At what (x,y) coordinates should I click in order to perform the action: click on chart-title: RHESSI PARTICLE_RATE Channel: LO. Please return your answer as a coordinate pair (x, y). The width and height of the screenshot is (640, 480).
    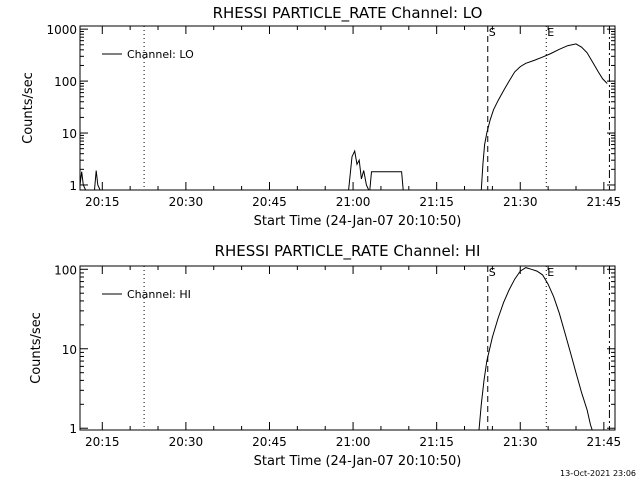
    Looking at the image, I should click on (348, 13).